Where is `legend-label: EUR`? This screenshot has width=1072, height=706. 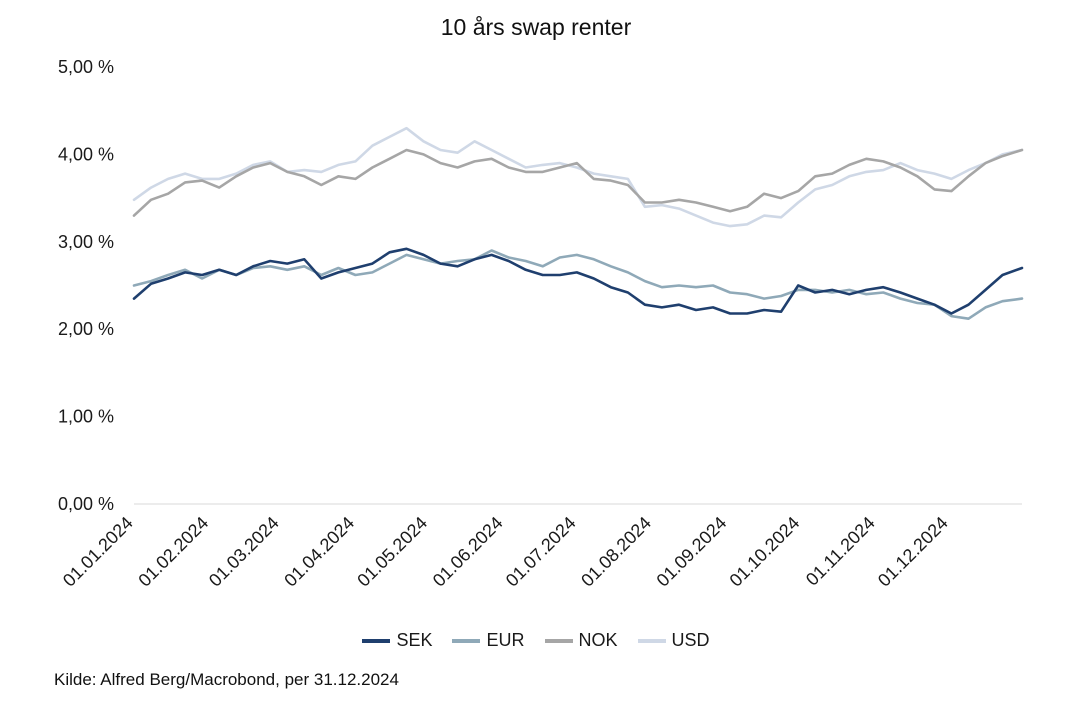
legend-label: EUR is located at coordinates (505, 640).